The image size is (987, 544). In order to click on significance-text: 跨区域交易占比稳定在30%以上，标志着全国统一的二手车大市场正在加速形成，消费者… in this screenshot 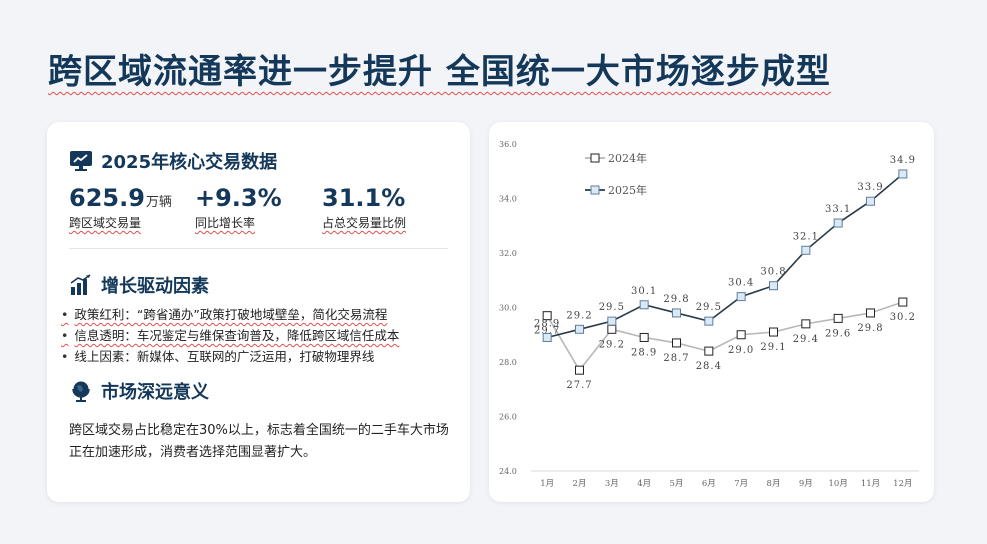, I will do `click(259, 441)`.